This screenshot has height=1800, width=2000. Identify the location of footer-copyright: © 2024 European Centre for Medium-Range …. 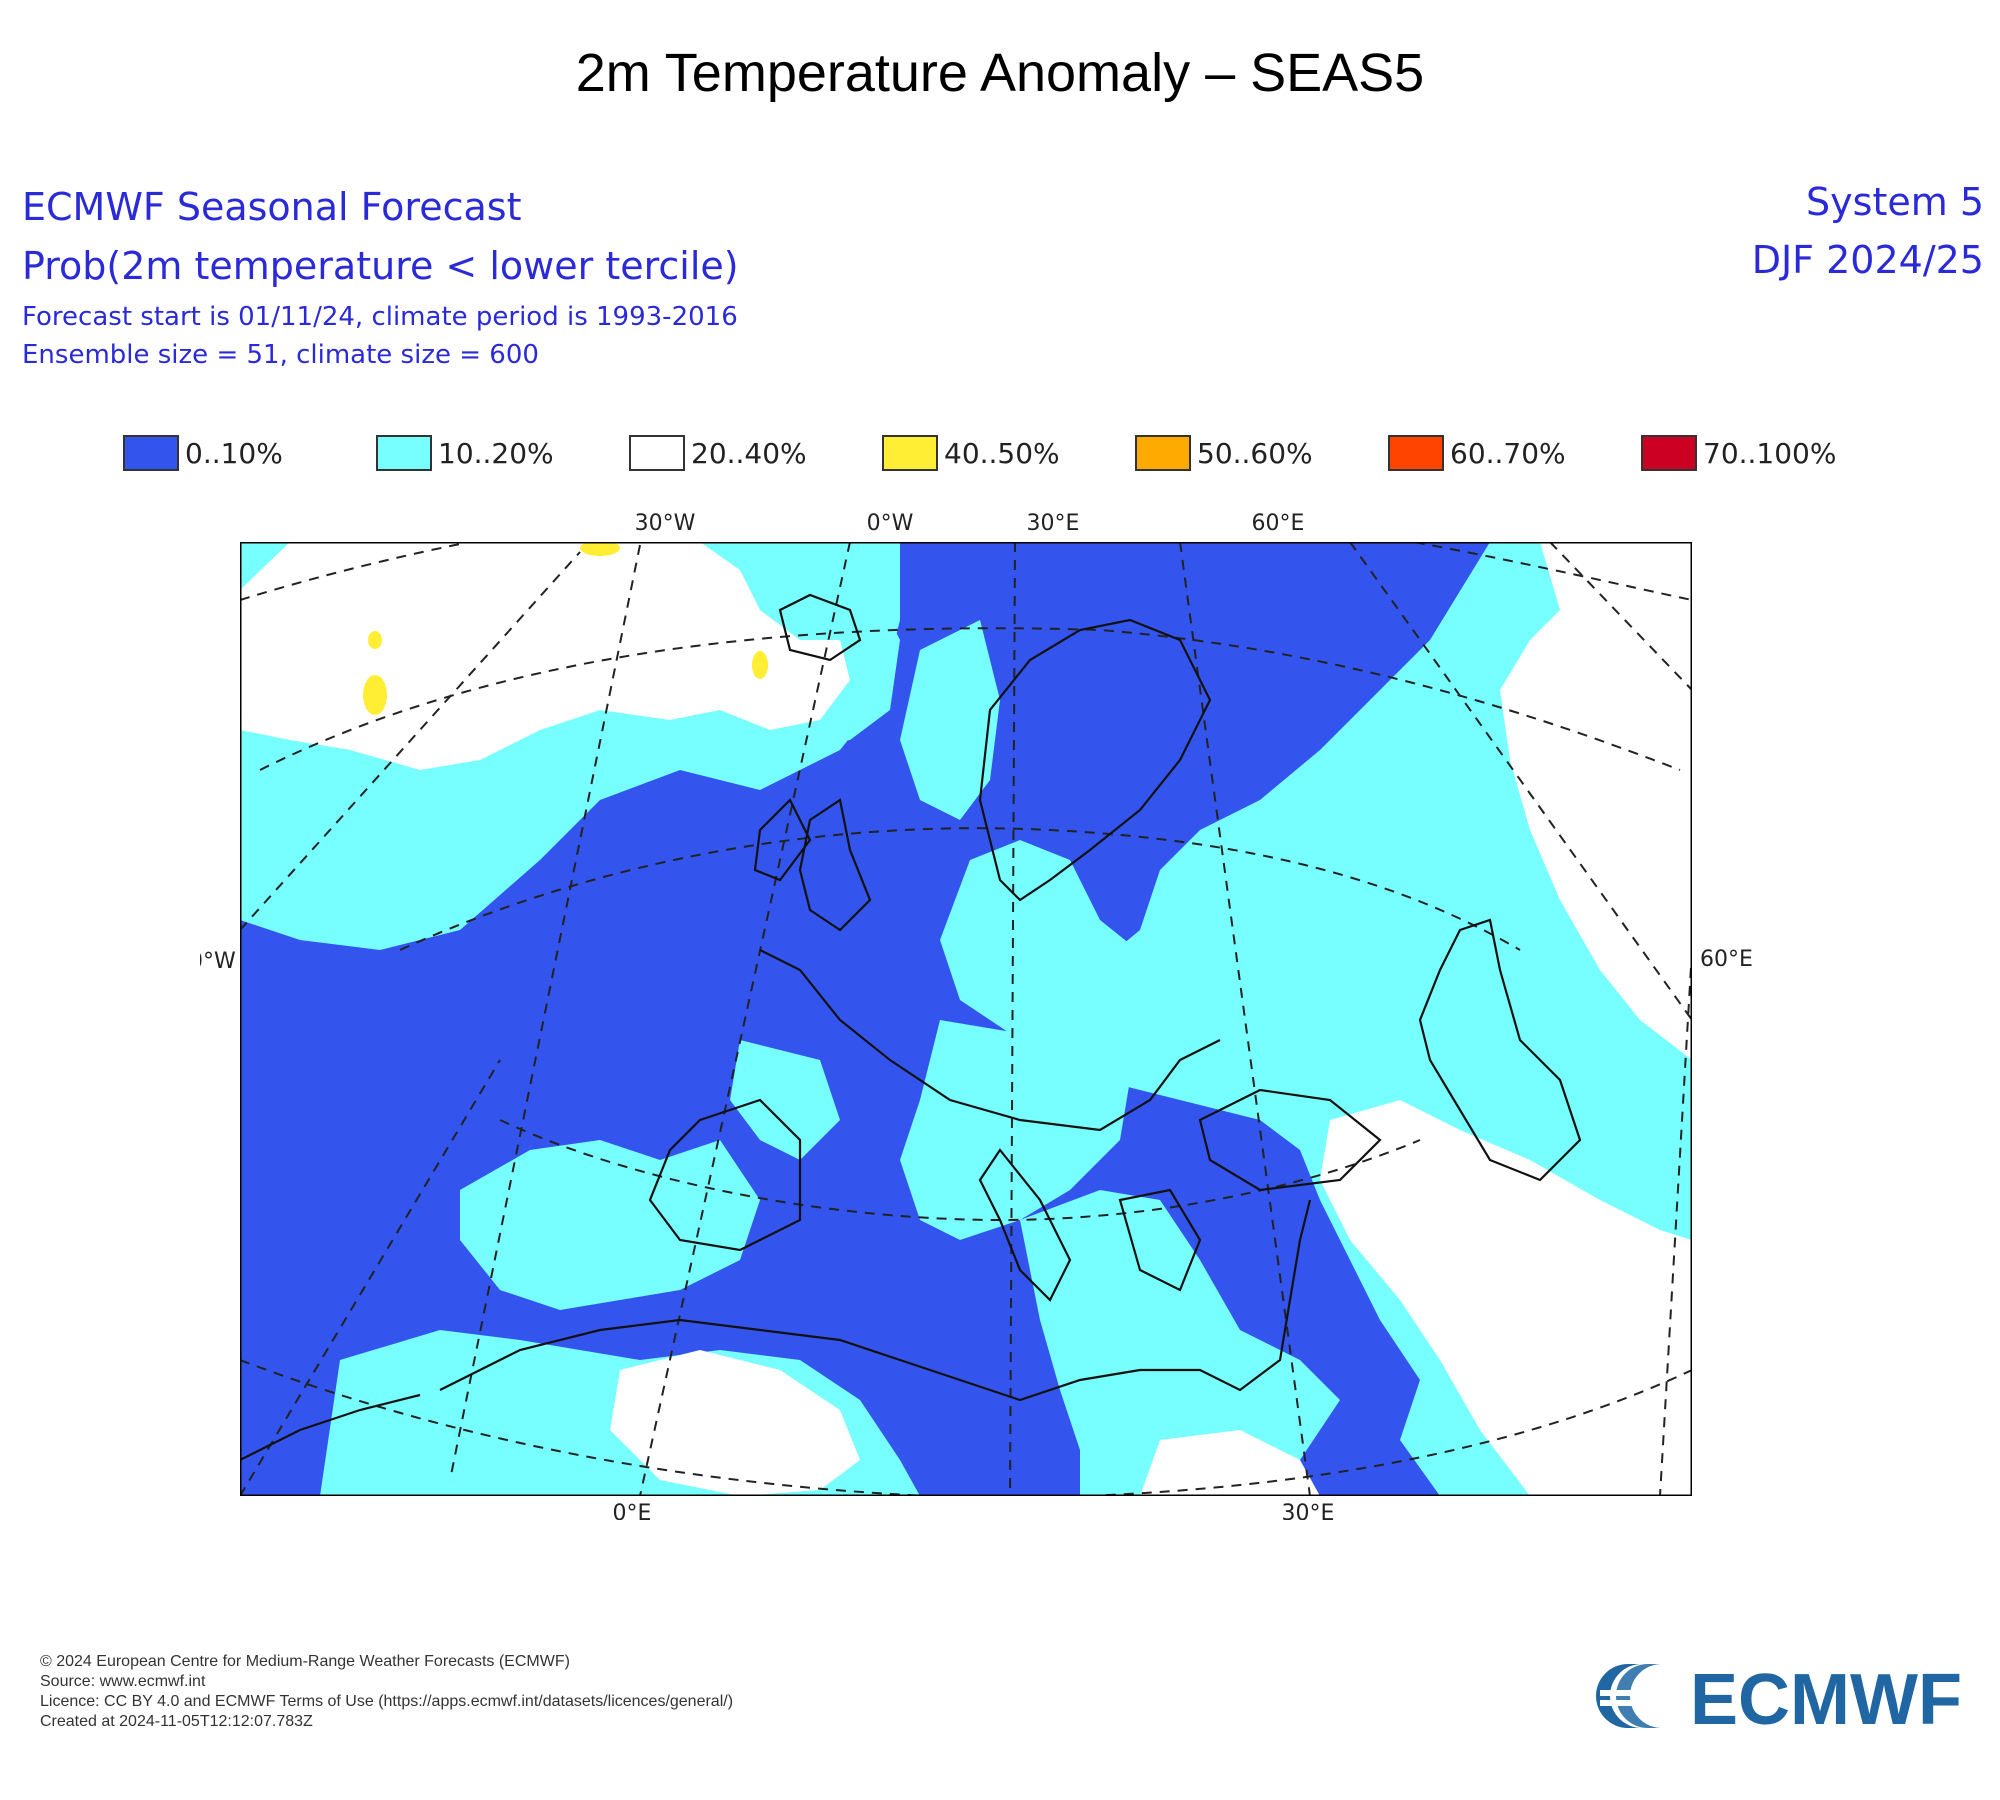
(305, 1661).